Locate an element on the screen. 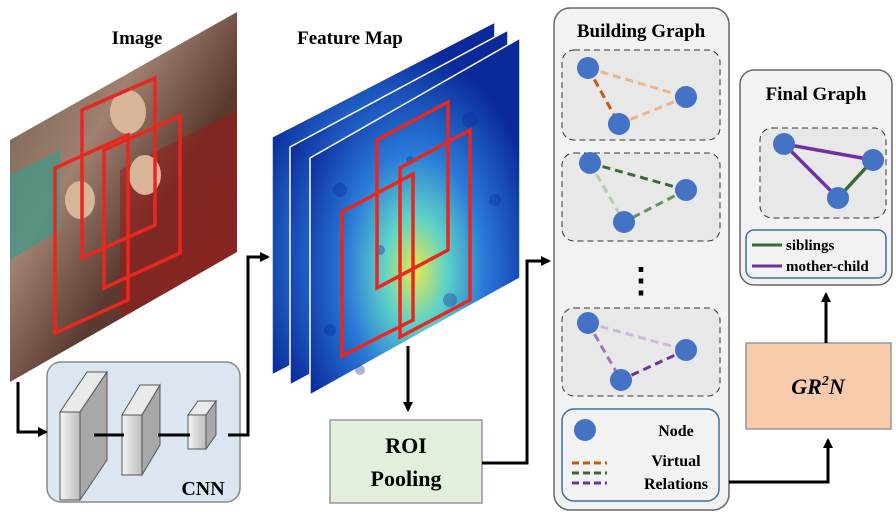 Image resolution: width=896 pixels, height=515 pixels. legend-mother-child-label: mother-child is located at coordinates (827, 267).